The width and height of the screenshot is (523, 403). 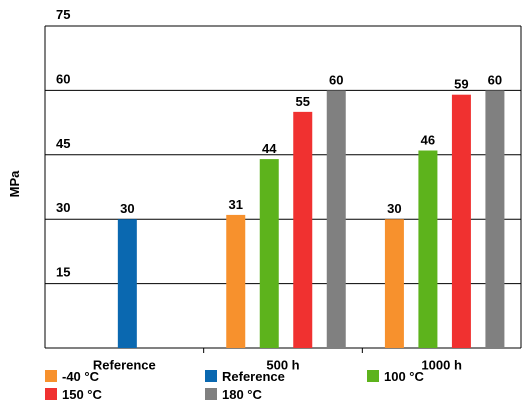 I want to click on x-category-label: 500 h, so click(x=282, y=365).